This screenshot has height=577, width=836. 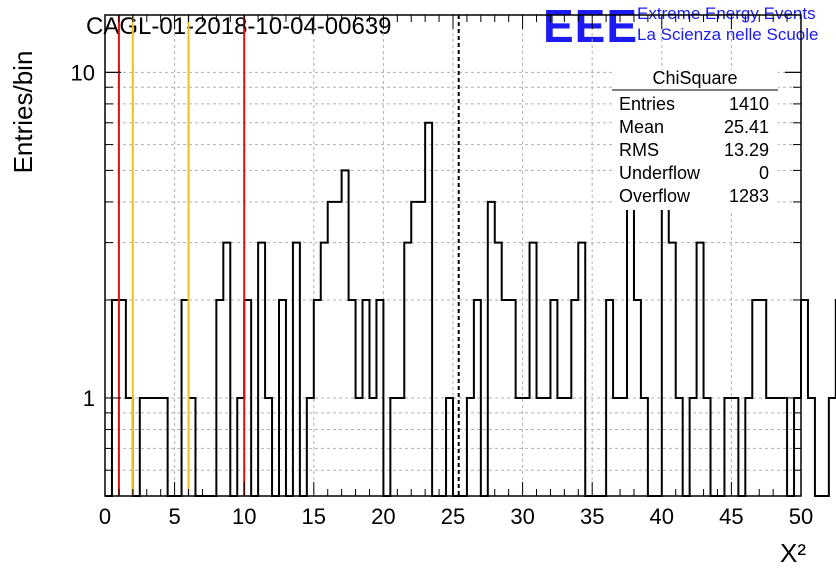 I want to click on x-tick-label: 20, so click(x=383, y=516).